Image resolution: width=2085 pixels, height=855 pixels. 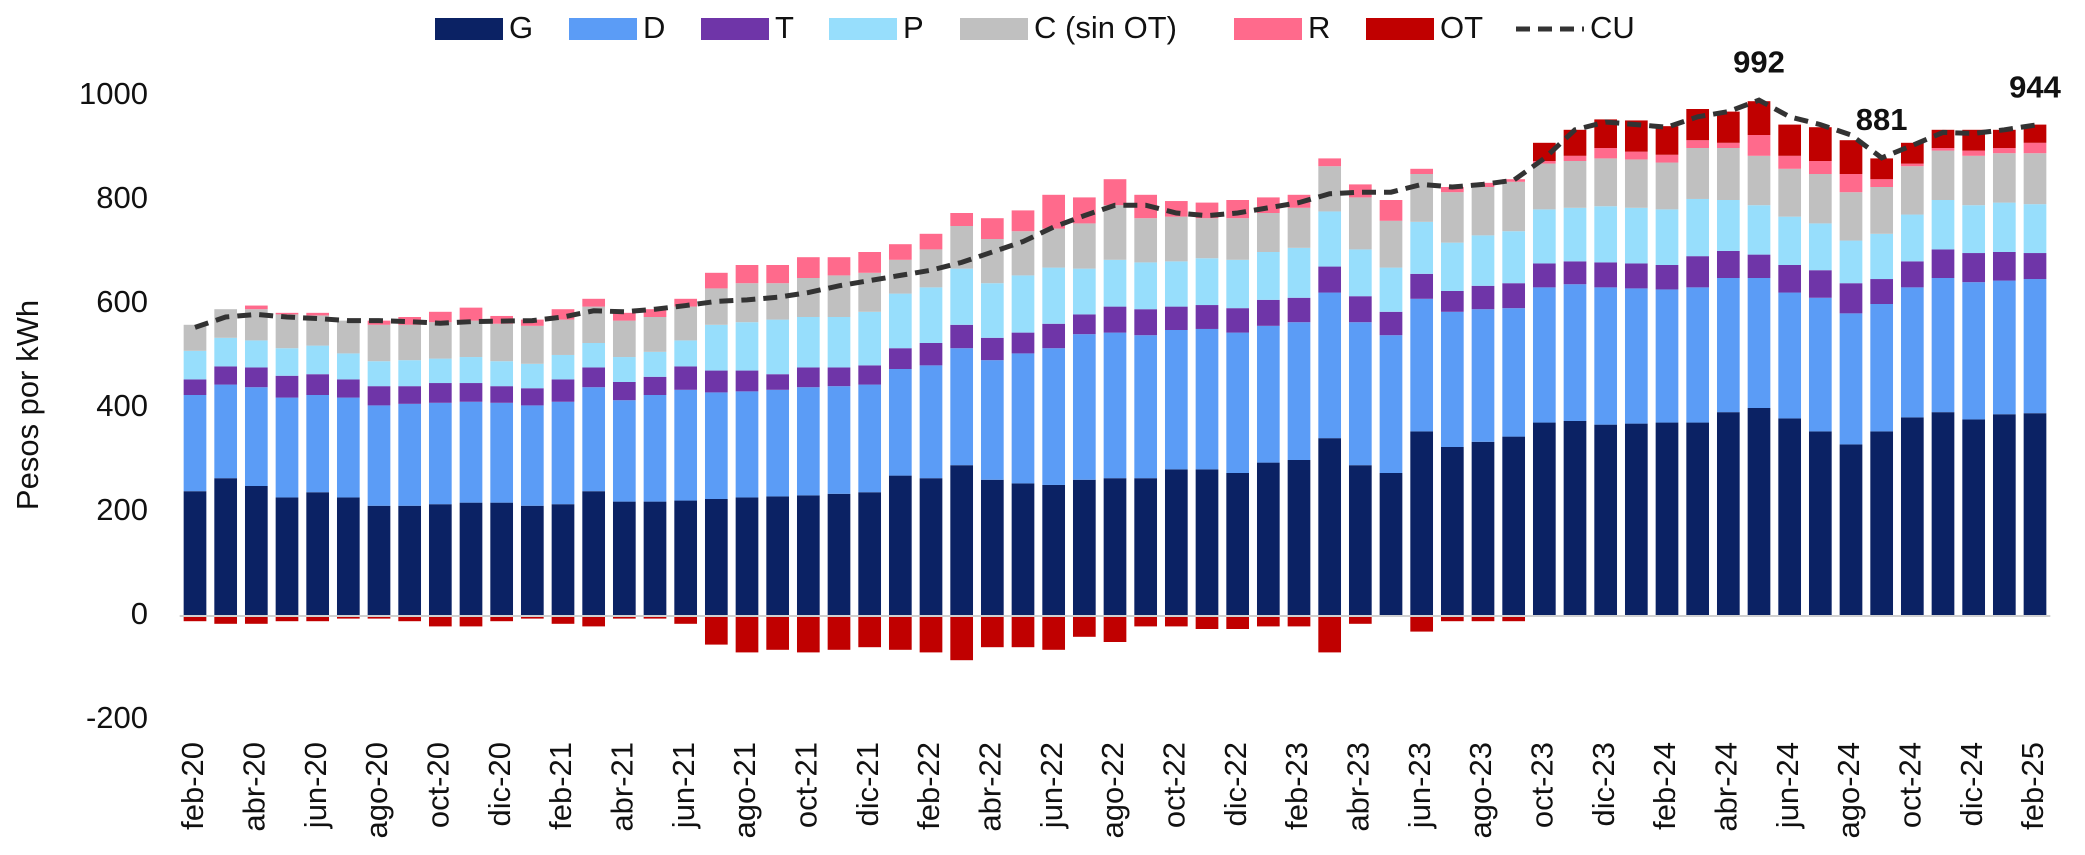 What do you see at coordinates (376, 790) in the screenshot?
I see `x-tick-label: ago-20` at bounding box center [376, 790].